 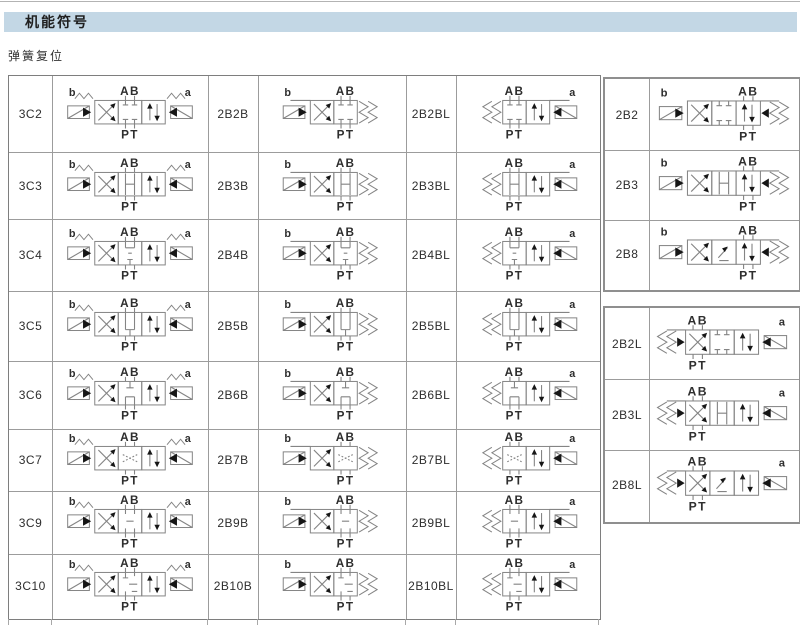 I want to click on code-cell: 2B8L, so click(x=627, y=484).